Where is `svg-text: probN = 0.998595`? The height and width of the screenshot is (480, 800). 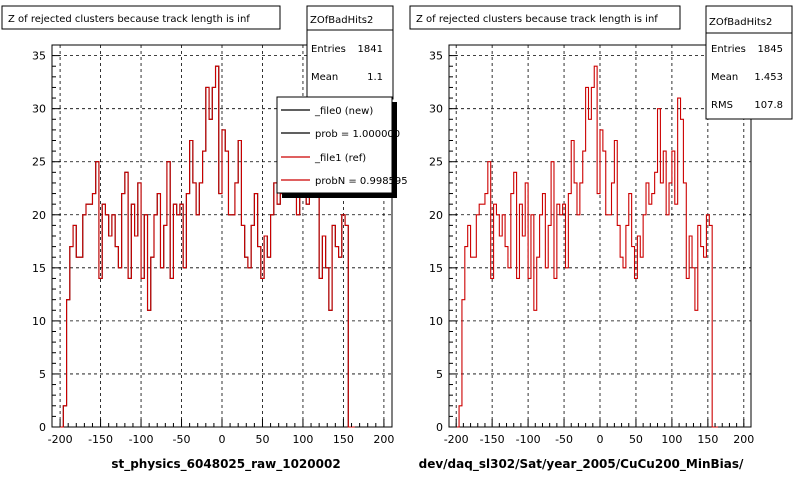 svg-text: probN = 0.998595 is located at coordinates (361, 181).